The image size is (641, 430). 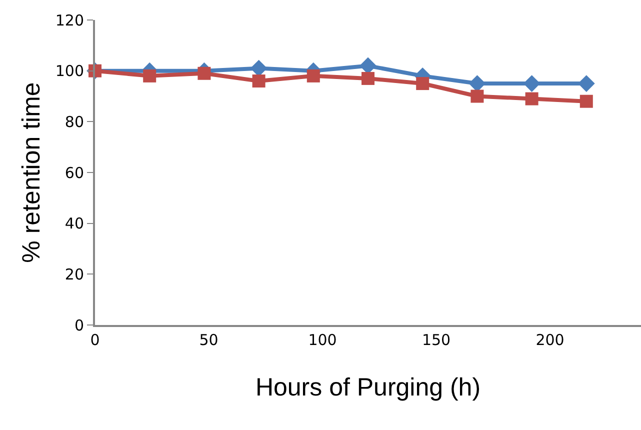 What do you see at coordinates (32, 172) in the screenshot?
I see `y-axis-title: % retention time` at bounding box center [32, 172].